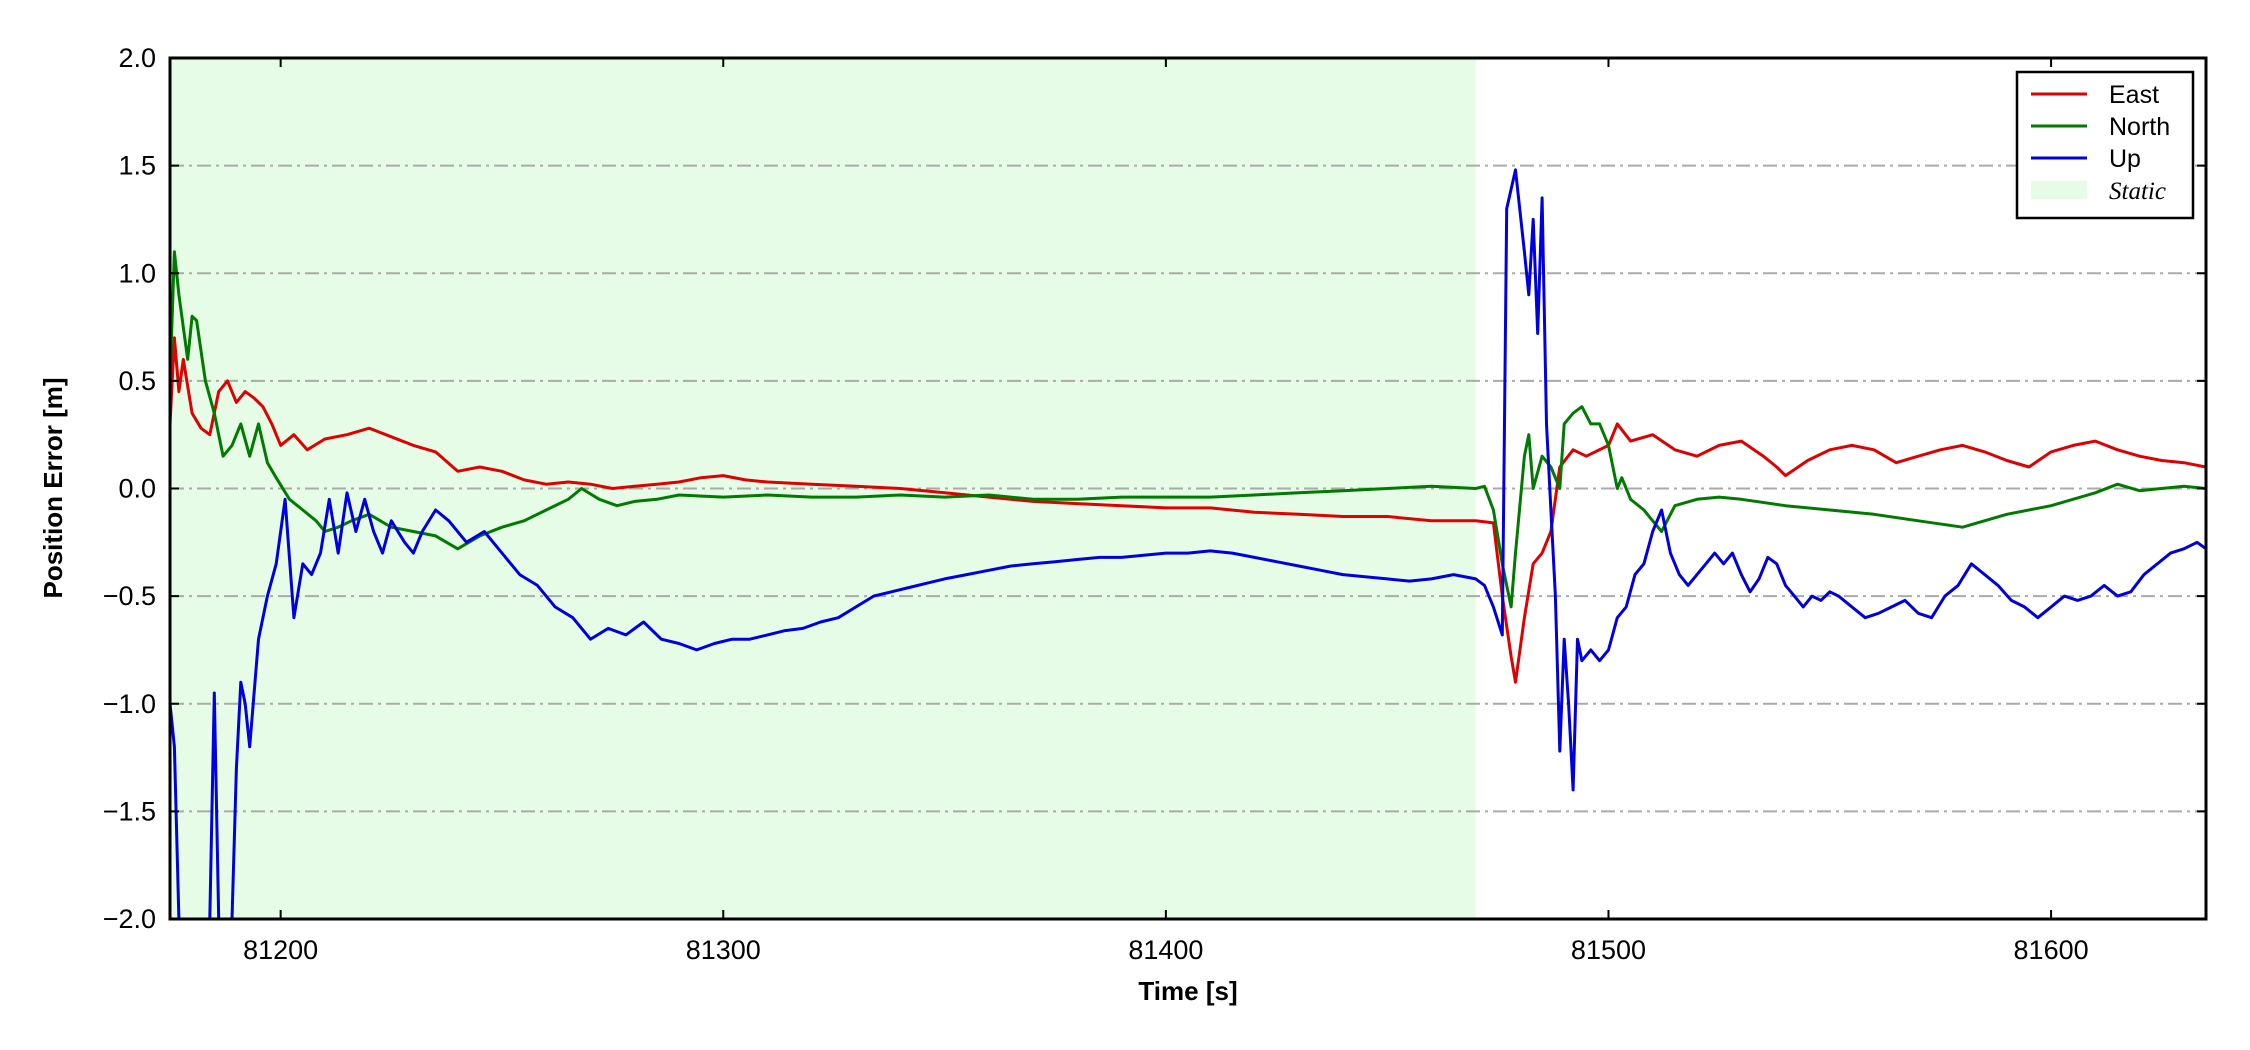 The height and width of the screenshot is (1050, 2250). Describe the element at coordinates (2139, 127) in the screenshot. I see `legend-label-north: North` at that location.